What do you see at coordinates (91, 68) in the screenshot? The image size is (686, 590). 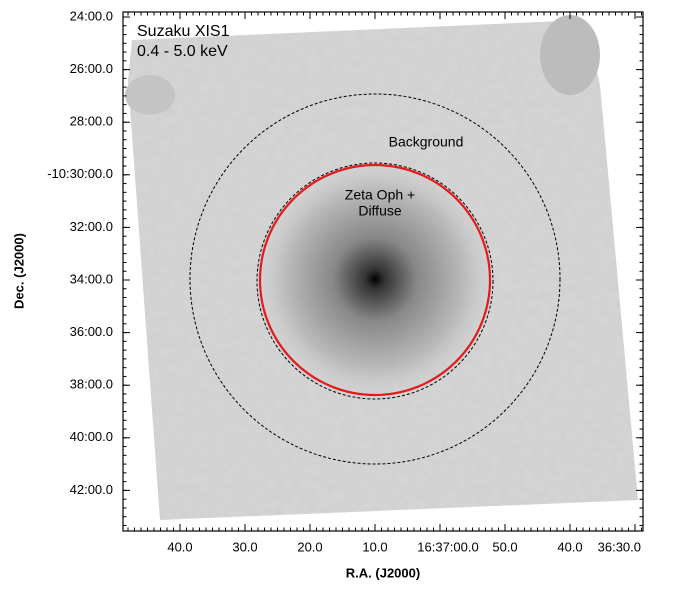 I see `y-tick-label: 26:00.0` at bounding box center [91, 68].